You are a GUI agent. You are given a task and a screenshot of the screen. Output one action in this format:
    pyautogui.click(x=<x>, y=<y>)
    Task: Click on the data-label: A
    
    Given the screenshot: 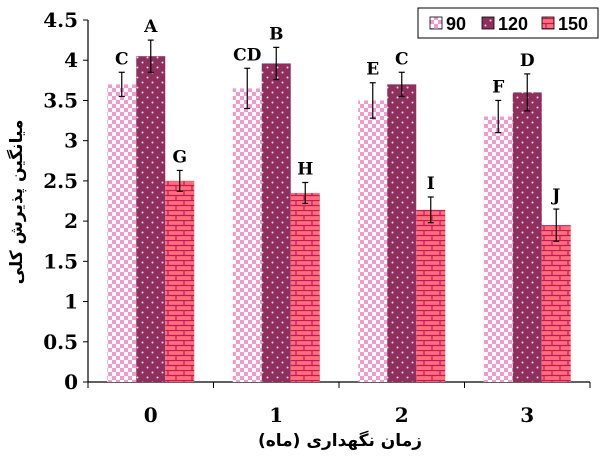 What is the action you would take?
    pyautogui.click(x=150, y=27)
    